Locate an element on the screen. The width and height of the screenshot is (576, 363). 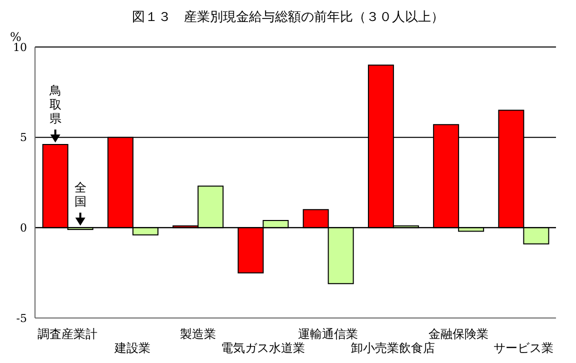
x-tick-label: 卸小売業飲食店 is located at coordinates (393, 348).